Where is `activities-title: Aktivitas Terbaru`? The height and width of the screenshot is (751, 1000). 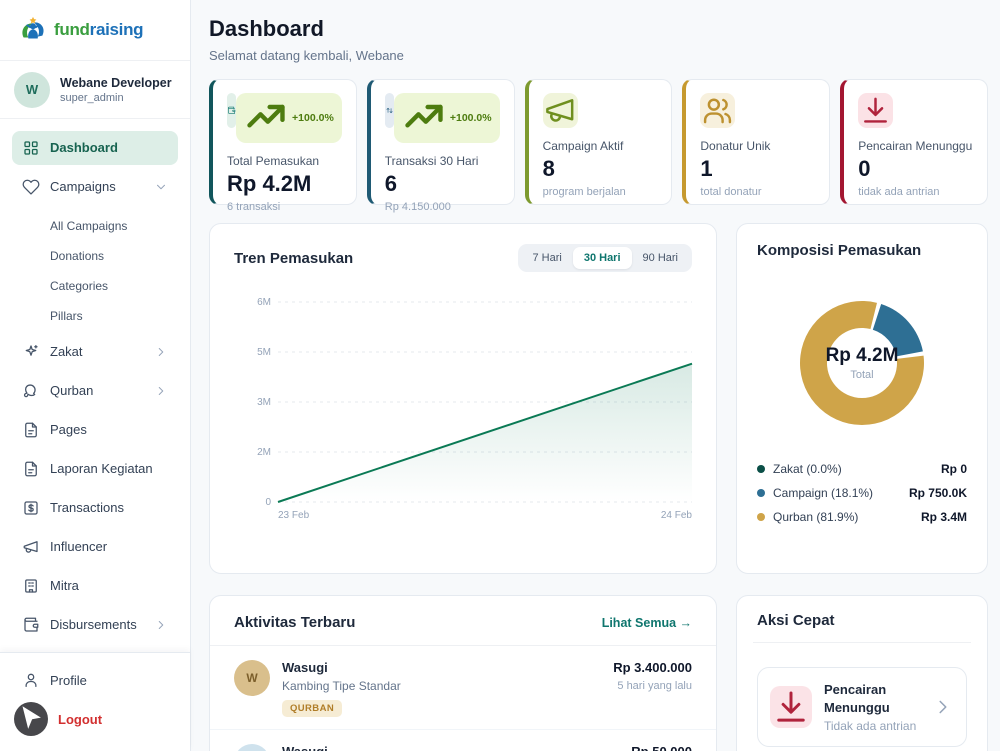 activities-title: Aktivitas Terbaru is located at coordinates (295, 622).